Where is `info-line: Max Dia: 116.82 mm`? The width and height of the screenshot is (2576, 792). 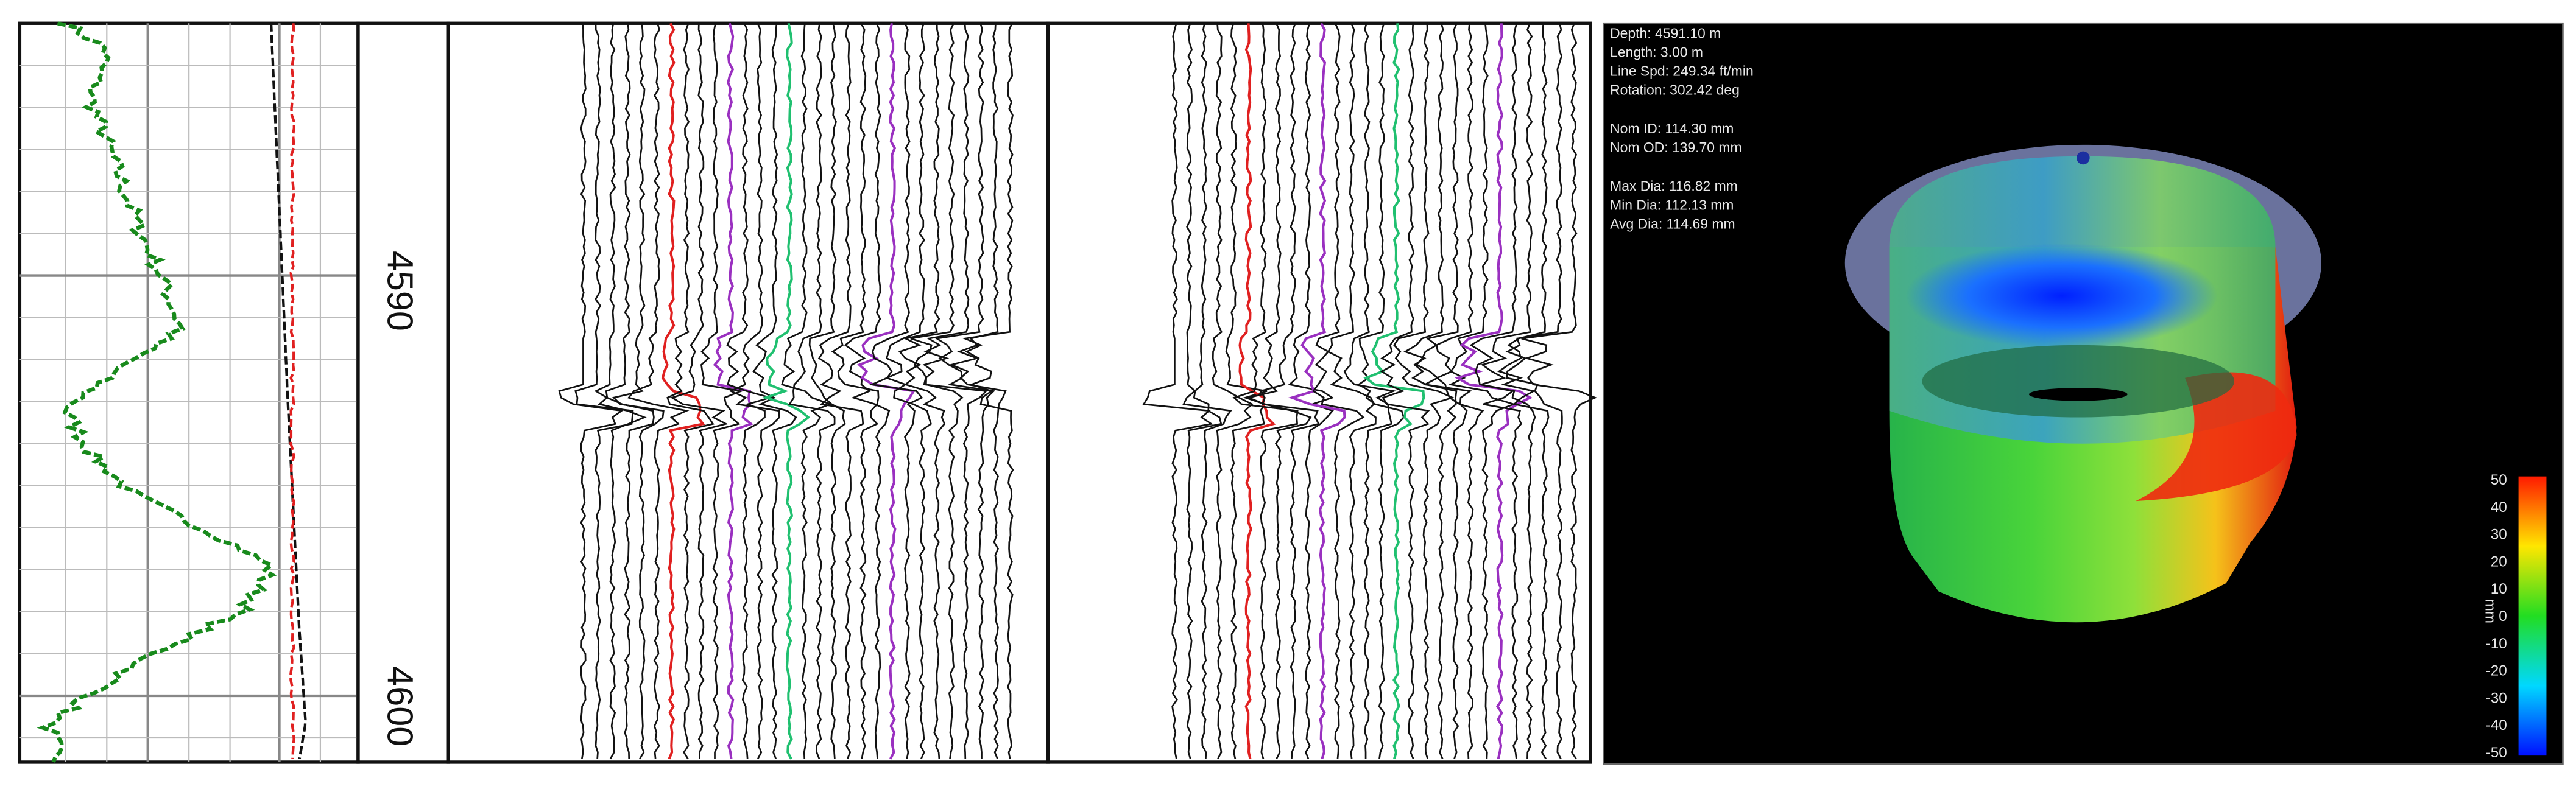
info-line: Max Dia: 116.82 mm is located at coordinates (1674, 186).